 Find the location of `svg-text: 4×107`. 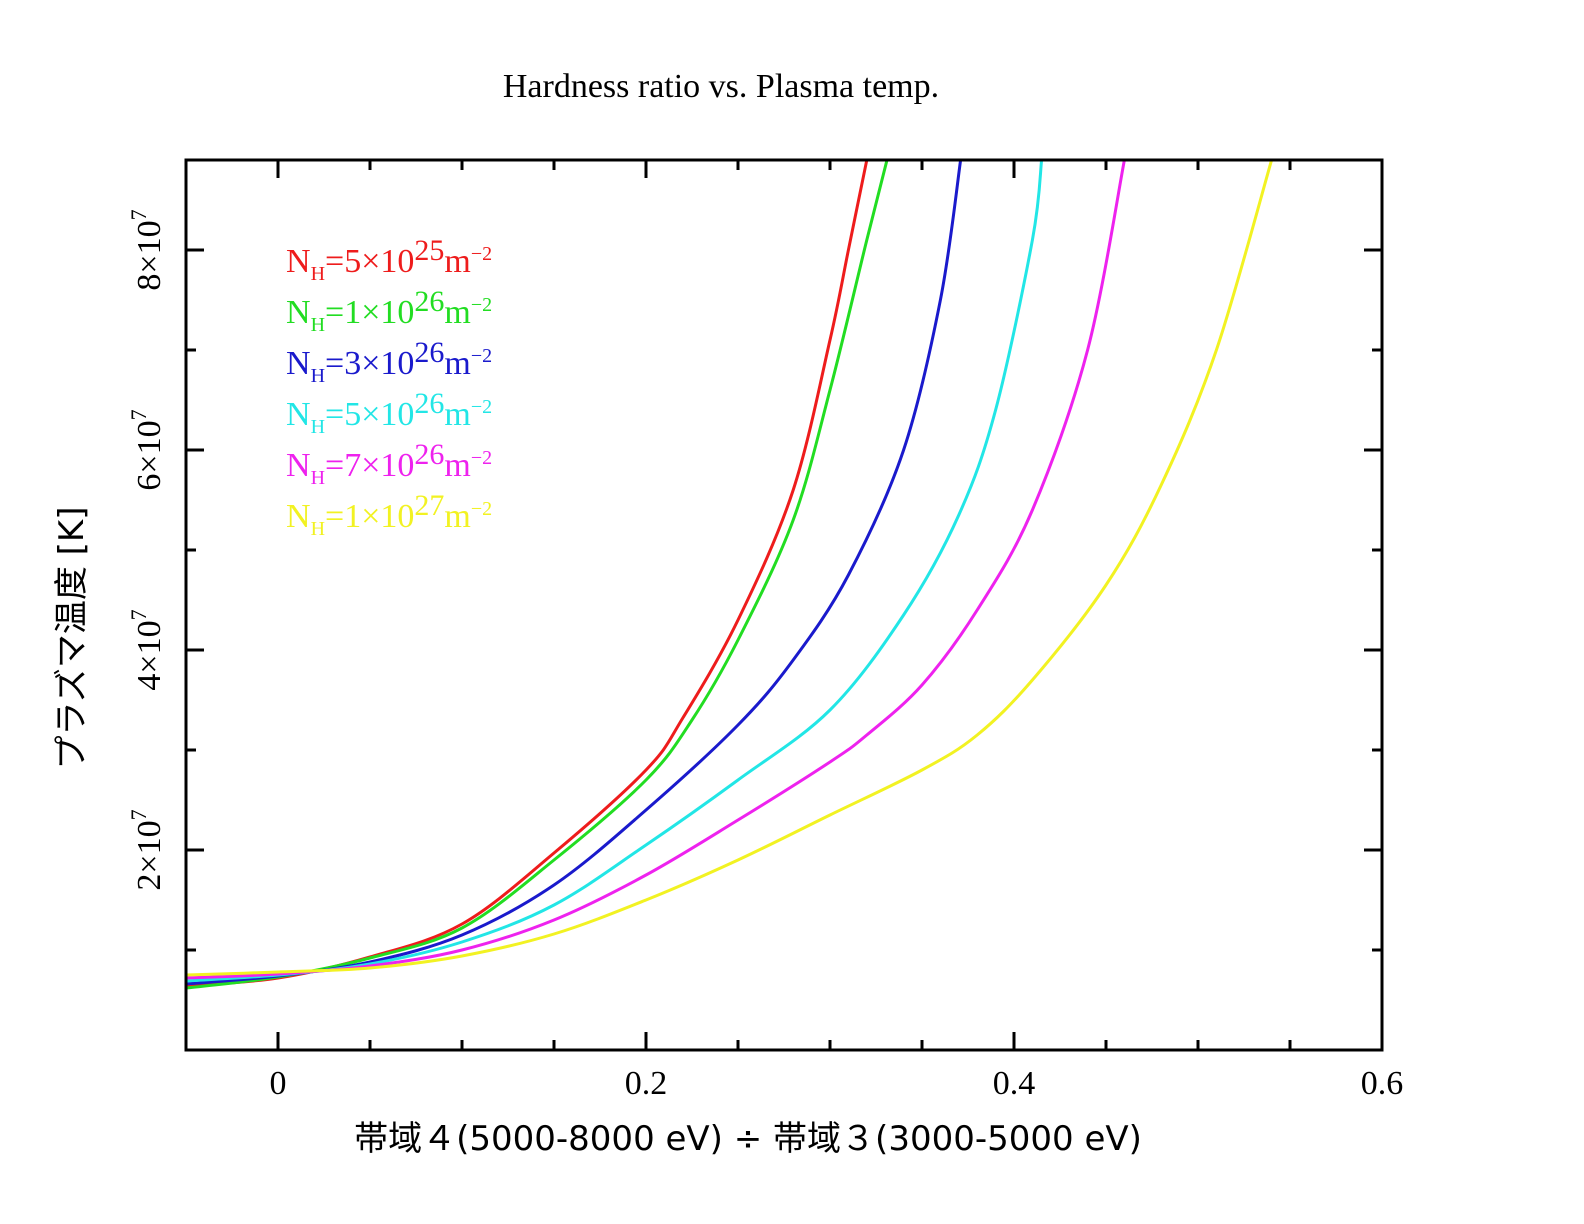

svg-text: 4×107 is located at coordinates (147, 649).